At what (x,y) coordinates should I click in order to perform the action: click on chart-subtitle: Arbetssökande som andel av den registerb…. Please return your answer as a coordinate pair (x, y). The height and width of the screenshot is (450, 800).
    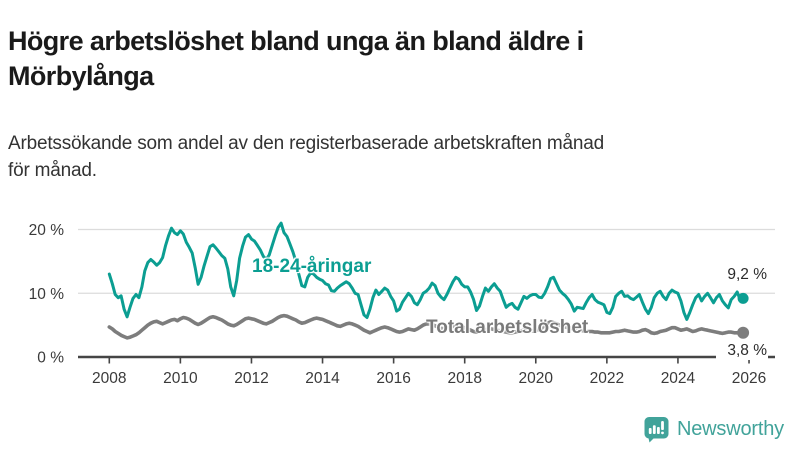
    Looking at the image, I should click on (402, 158).